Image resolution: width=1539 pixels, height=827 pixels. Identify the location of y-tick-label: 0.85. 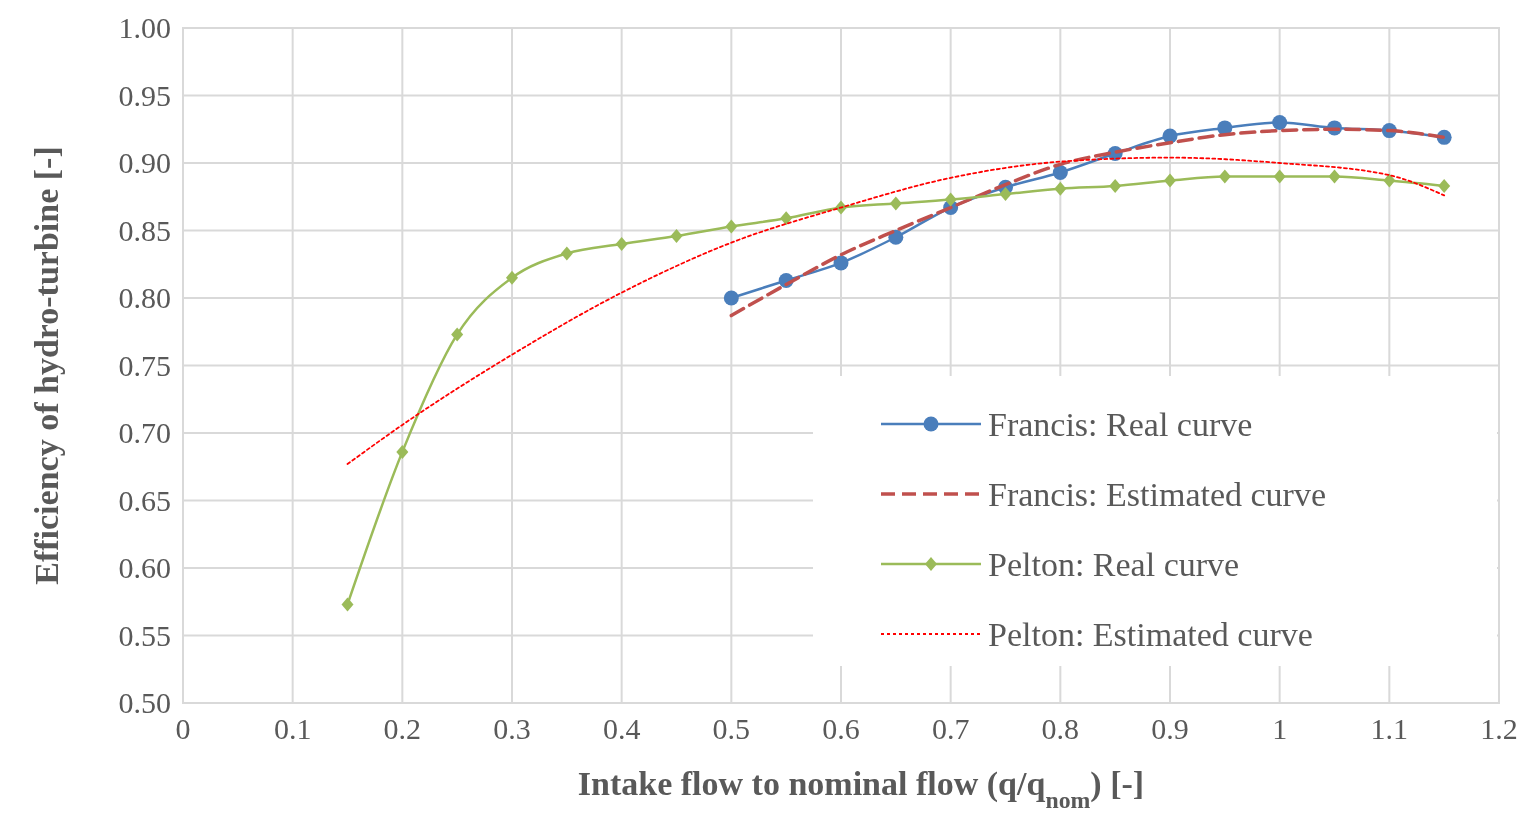
(144, 230).